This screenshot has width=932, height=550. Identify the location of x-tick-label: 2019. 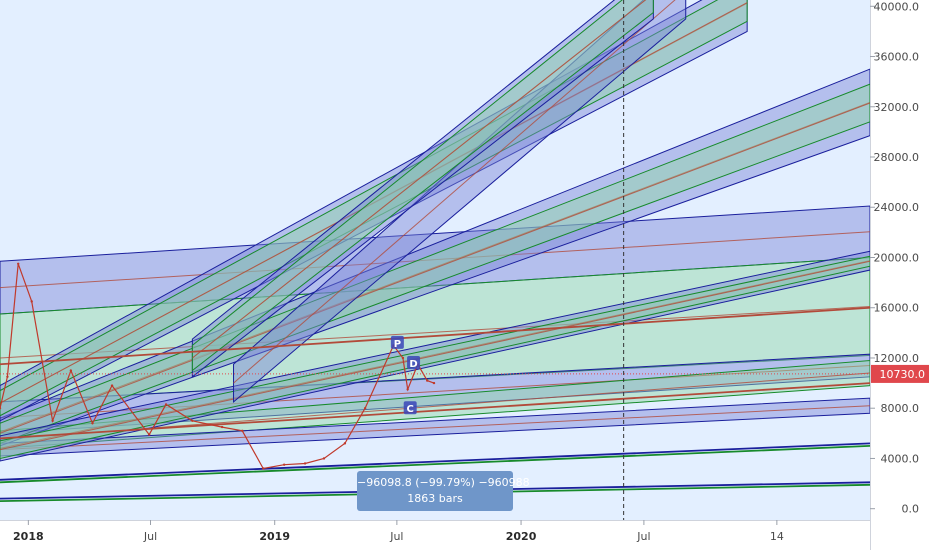
(274, 536).